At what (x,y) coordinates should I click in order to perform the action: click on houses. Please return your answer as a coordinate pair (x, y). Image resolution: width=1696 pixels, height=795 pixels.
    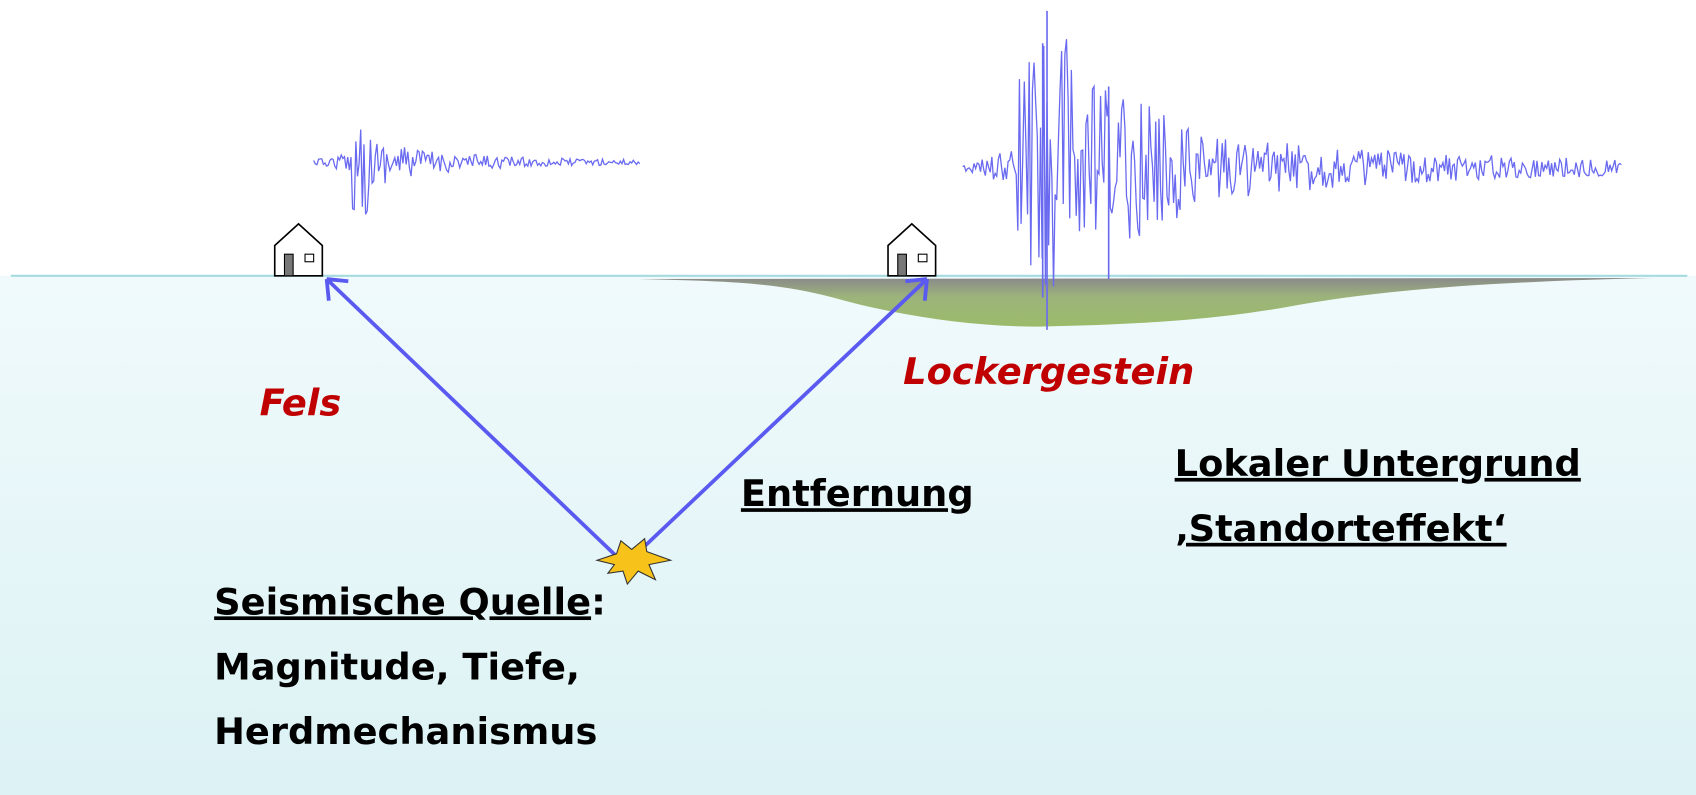
    Looking at the image, I should click on (605, 249).